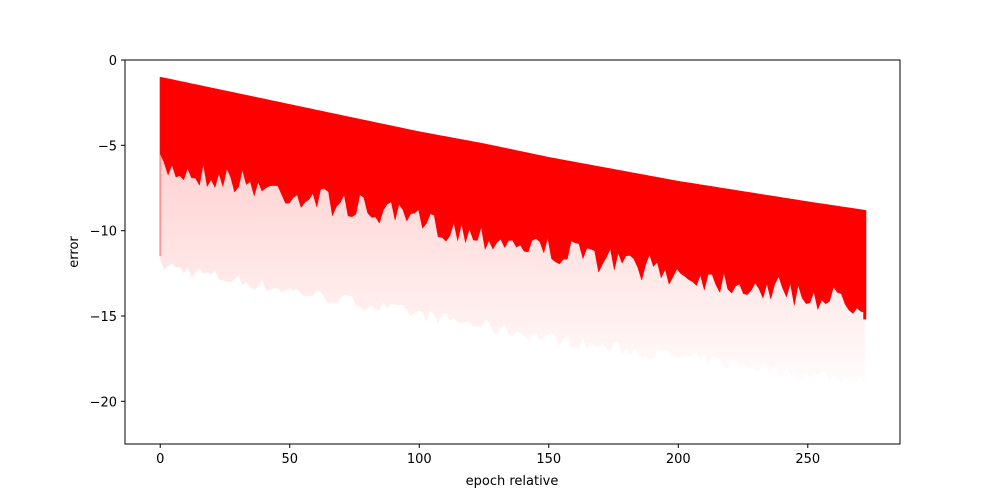 This screenshot has height=500, width=1000. What do you see at coordinates (289, 459) in the screenshot?
I see `x-tick-label: 50` at bounding box center [289, 459].